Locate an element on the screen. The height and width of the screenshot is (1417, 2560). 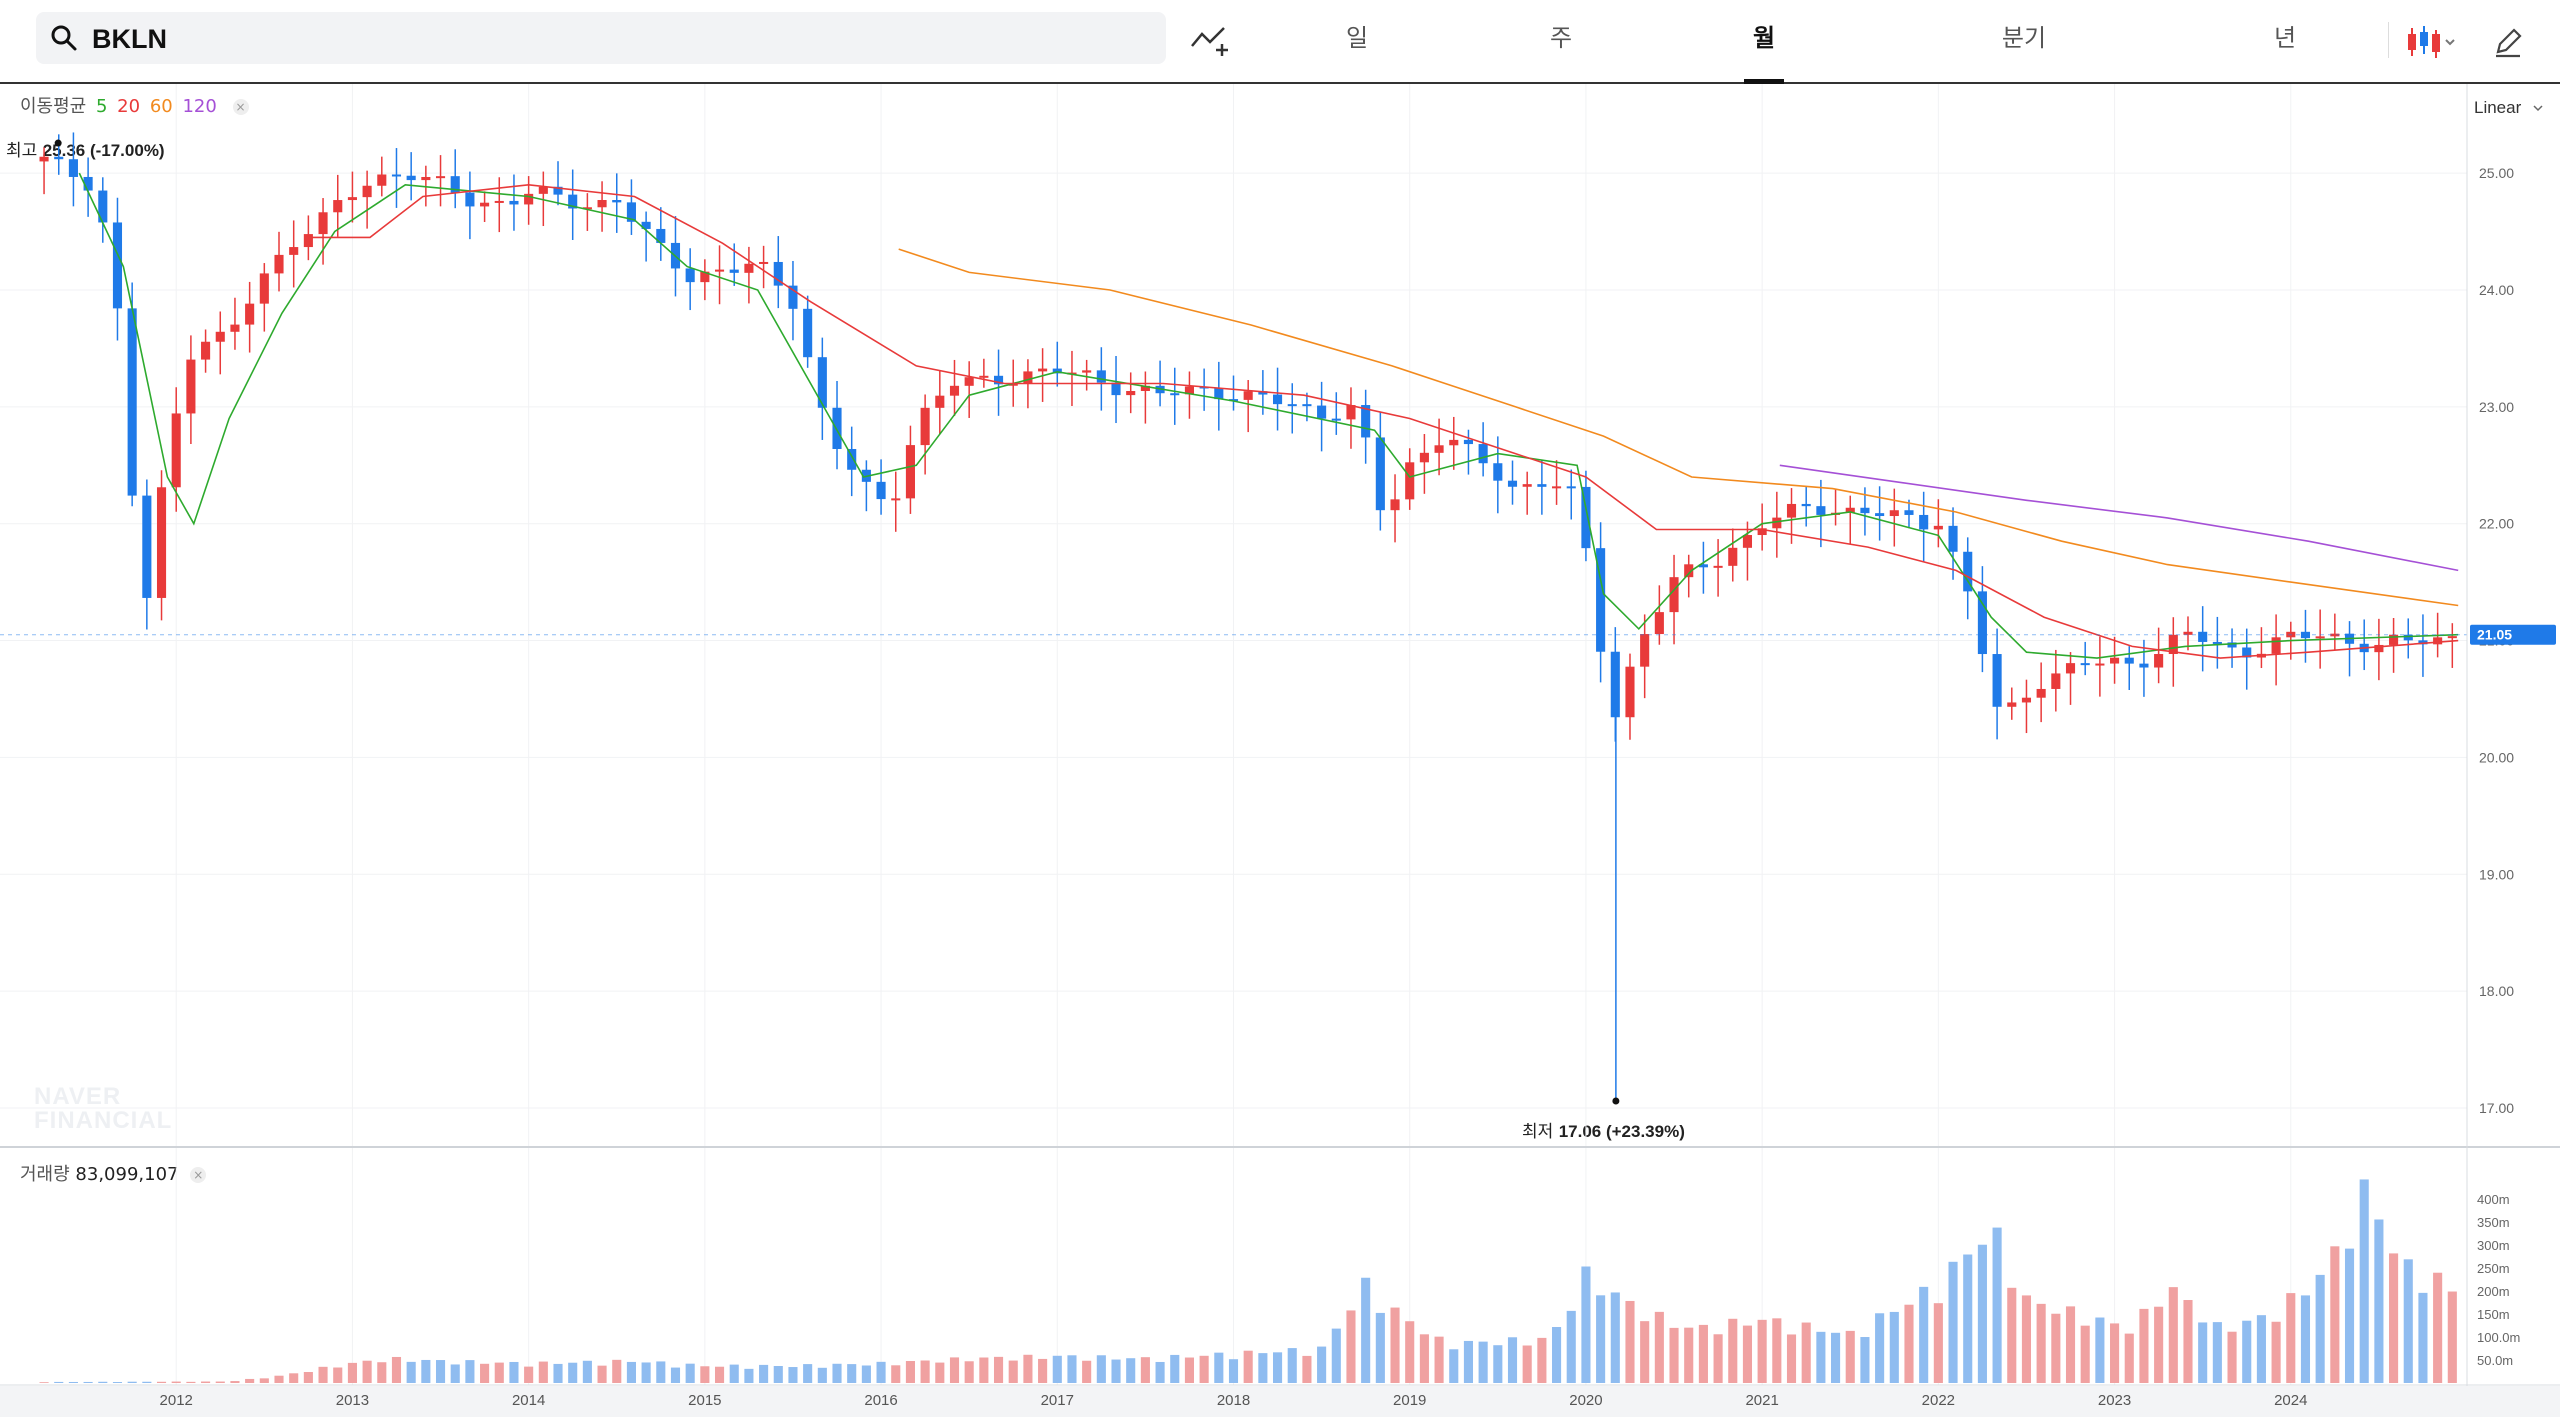
candlestick-icon is located at coordinates (2433, 42).